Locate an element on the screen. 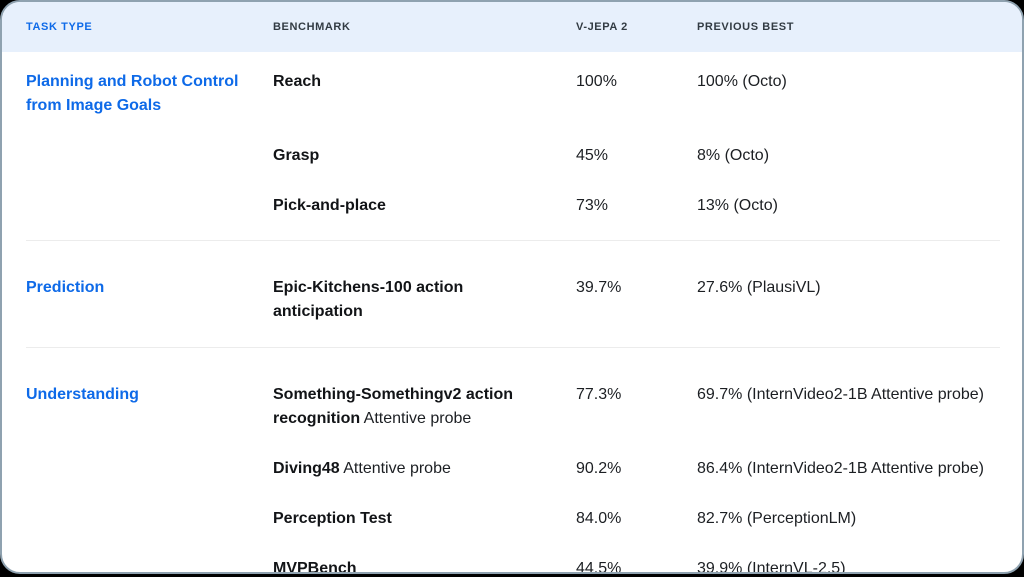  benchmark-name: Something-Somethingv2 action recognition is located at coordinates (393, 406).